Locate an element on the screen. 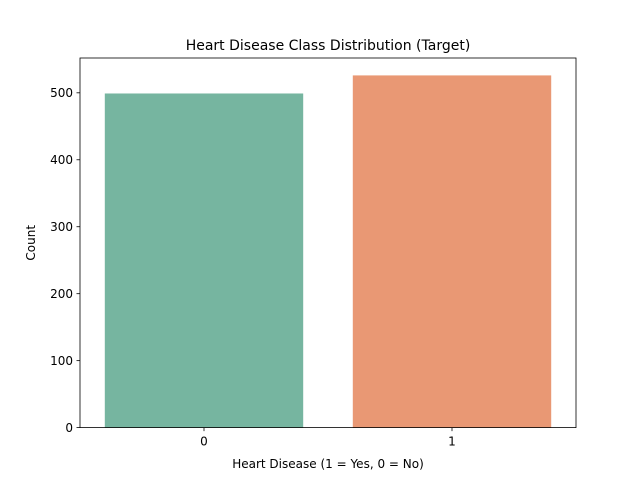 The height and width of the screenshot is (480, 640). y-tick-label: 200 is located at coordinates (61, 294).